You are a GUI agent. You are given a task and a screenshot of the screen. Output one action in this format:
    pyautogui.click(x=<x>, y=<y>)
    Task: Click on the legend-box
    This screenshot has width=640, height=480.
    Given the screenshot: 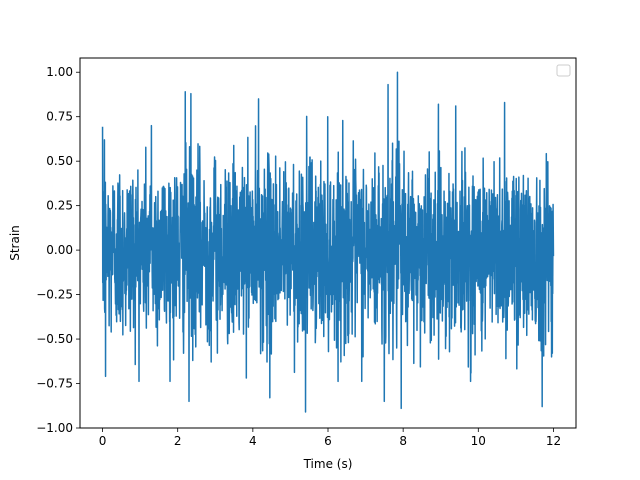 What is the action you would take?
    pyautogui.click(x=563, y=70)
    